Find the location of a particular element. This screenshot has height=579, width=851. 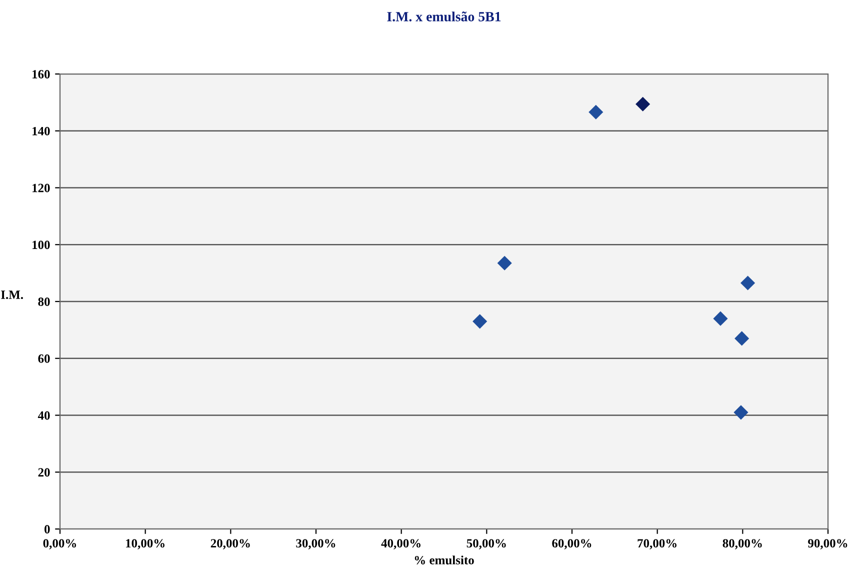

x-tick-label: 30,00% is located at coordinates (316, 544).